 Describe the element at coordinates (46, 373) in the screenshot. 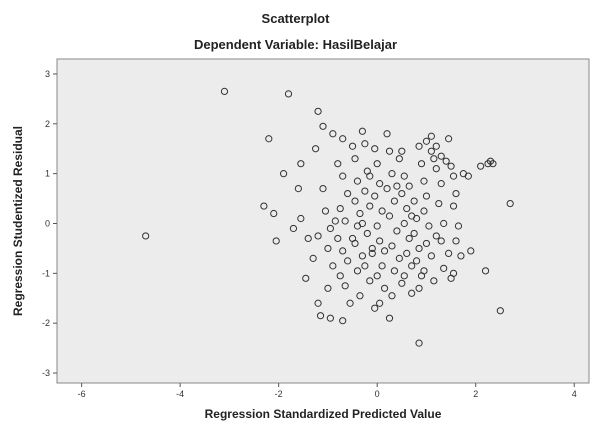

I see `y-tick-label: -3` at that location.